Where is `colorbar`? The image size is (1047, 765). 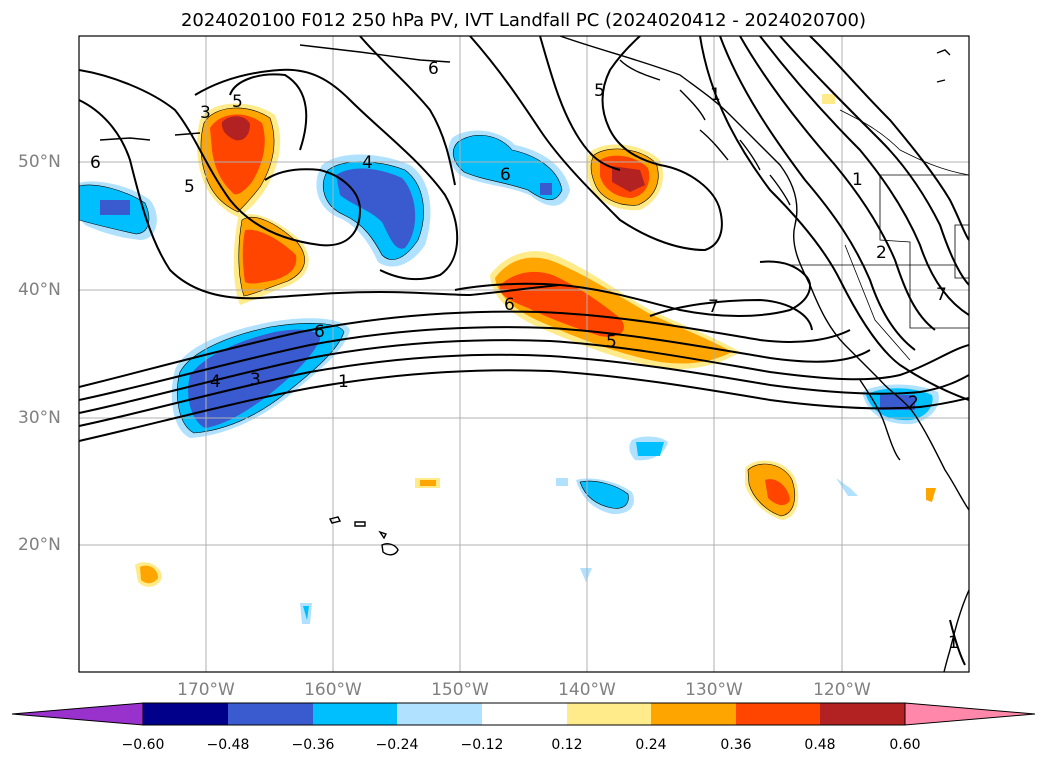
colorbar is located at coordinates (523, 714).